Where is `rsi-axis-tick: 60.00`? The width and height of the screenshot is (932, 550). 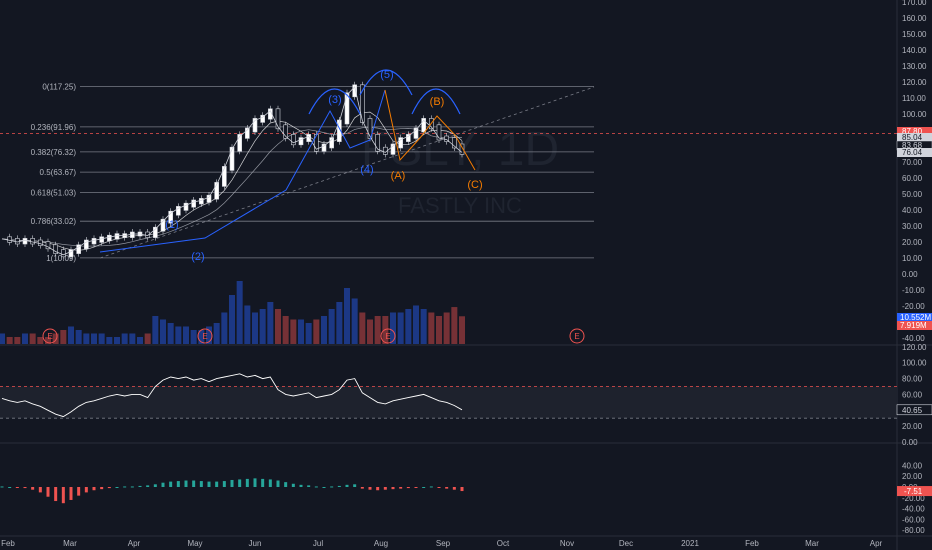
rsi-axis-tick: 60.00 is located at coordinates (912, 394).